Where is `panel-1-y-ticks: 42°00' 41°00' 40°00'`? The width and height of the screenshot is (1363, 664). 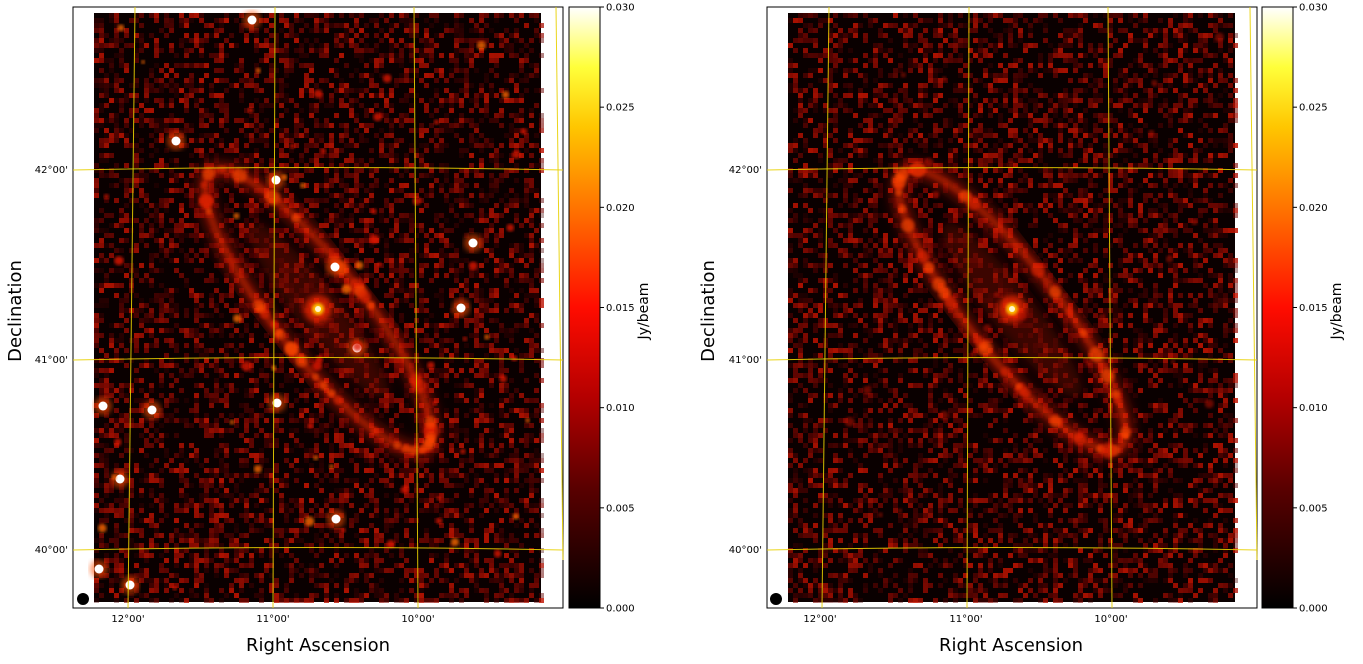
panel-1-y-ticks: 42°00' 41°00' 40°00' is located at coordinates (51, 360).